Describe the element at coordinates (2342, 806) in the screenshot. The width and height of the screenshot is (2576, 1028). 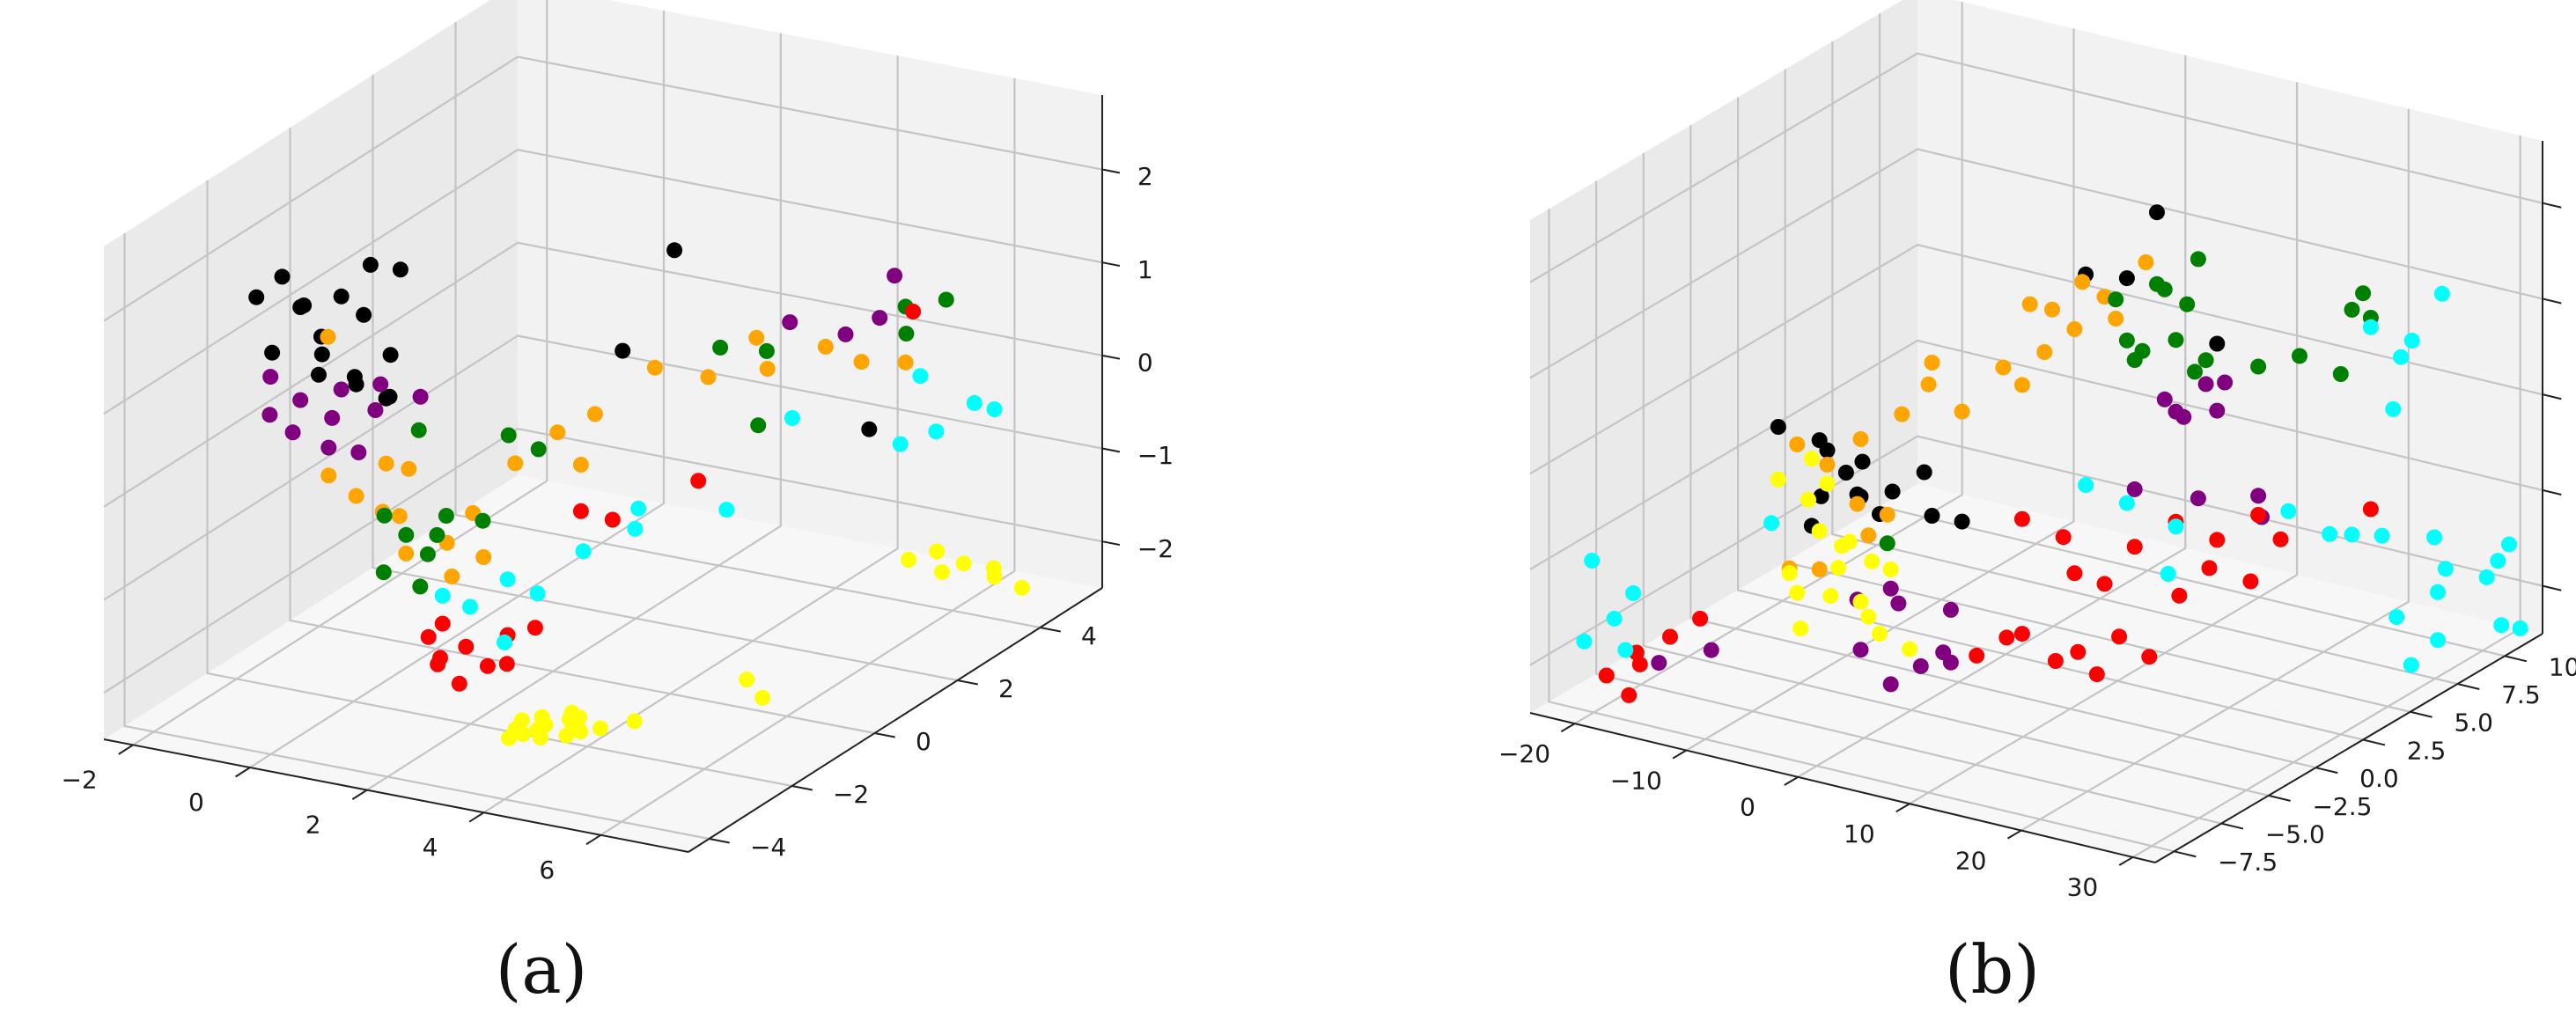
I see `b-y-tick-label: −2.5` at that location.